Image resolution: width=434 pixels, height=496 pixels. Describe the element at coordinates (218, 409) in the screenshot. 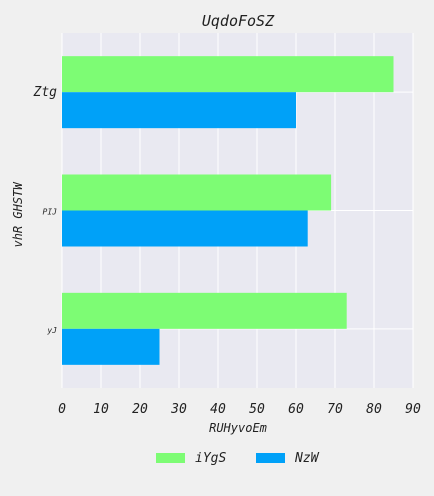

I see `x-tick-label: 40` at that location.